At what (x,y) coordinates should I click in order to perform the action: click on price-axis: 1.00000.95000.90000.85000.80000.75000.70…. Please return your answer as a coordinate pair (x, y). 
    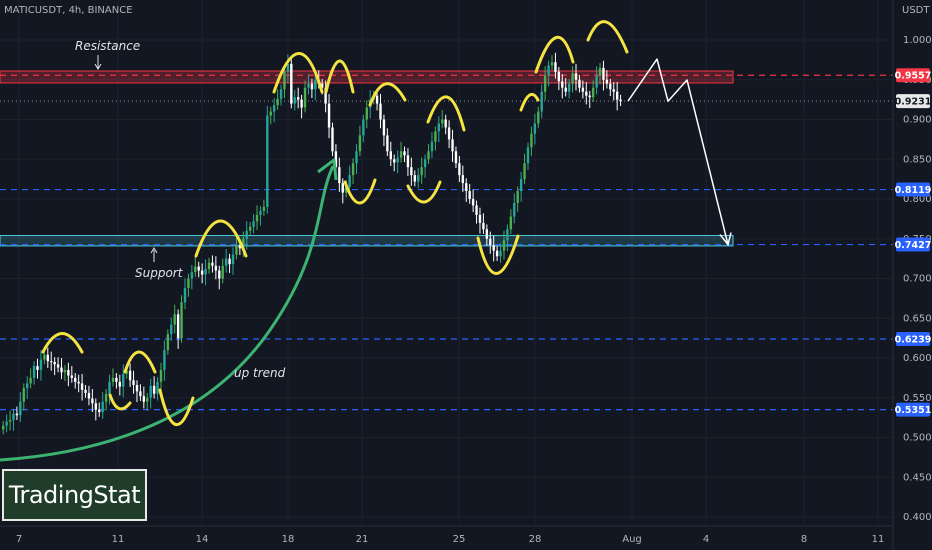
    Looking at the image, I should click on (912, 275).